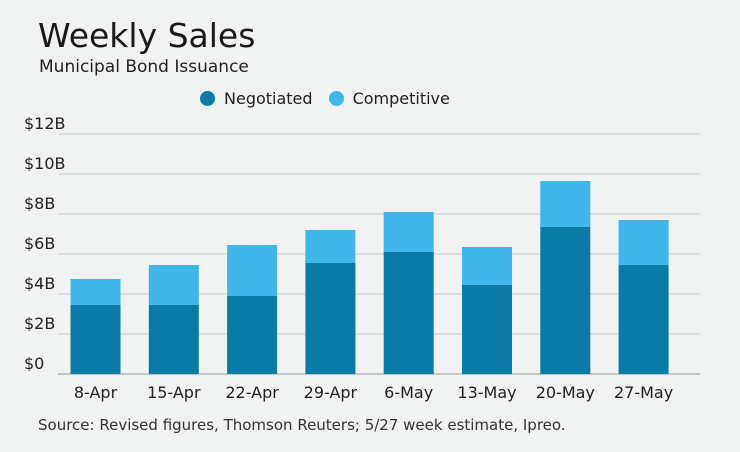 Image resolution: width=740 pixels, height=452 pixels. Describe the element at coordinates (173, 285) in the screenshot. I see `bar-competitive-15-Apr` at that location.